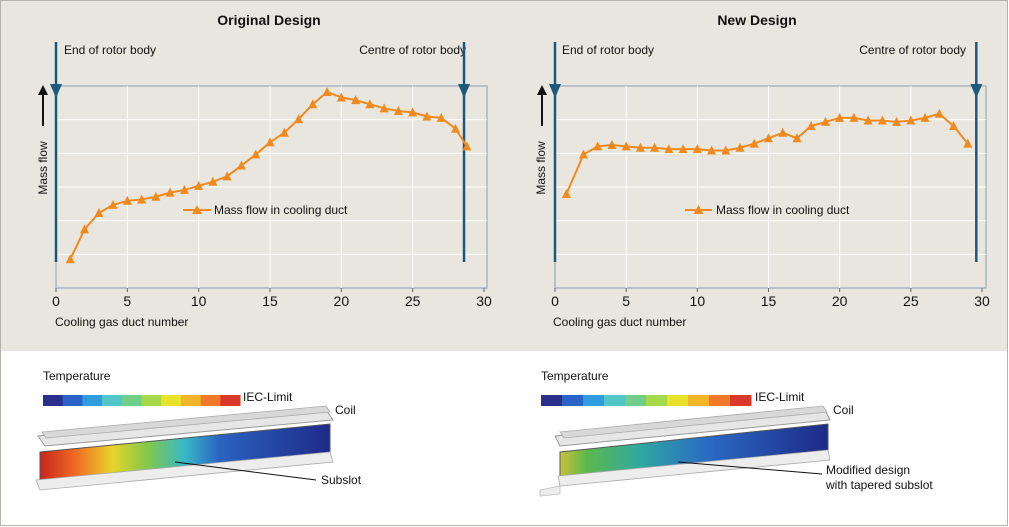 Image resolution: width=1009 pixels, height=527 pixels. What do you see at coordinates (281, 210) in the screenshot?
I see `legend-label: Mass flow in cooling duct` at bounding box center [281, 210].